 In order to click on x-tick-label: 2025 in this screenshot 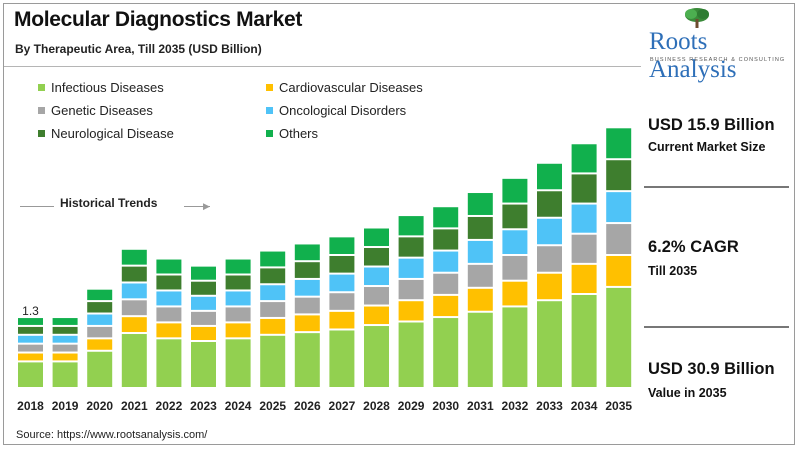, I will do `click(272, 406)`.